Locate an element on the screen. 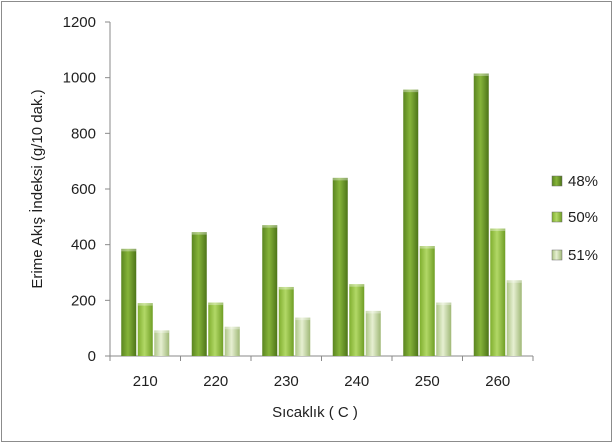 Image resolution: width=615 pixels, height=445 pixels. x-tick-label: 210 is located at coordinates (145, 381).